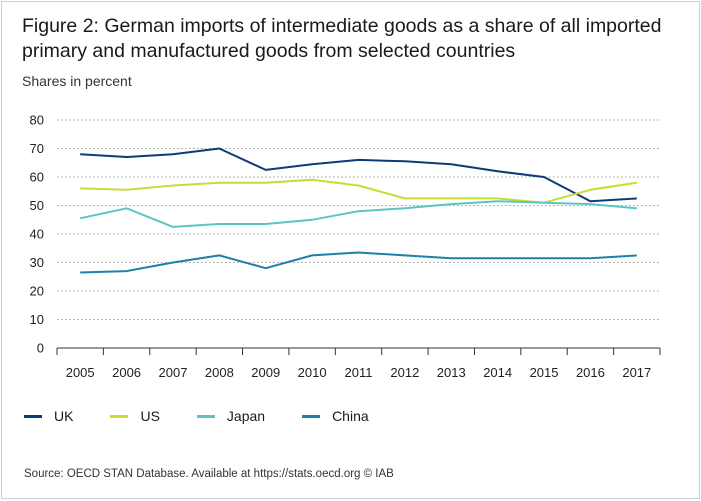  What do you see at coordinates (37, 234) in the screenshot?
I see `y-tick-label: 40` at bounding box center [37, 234].